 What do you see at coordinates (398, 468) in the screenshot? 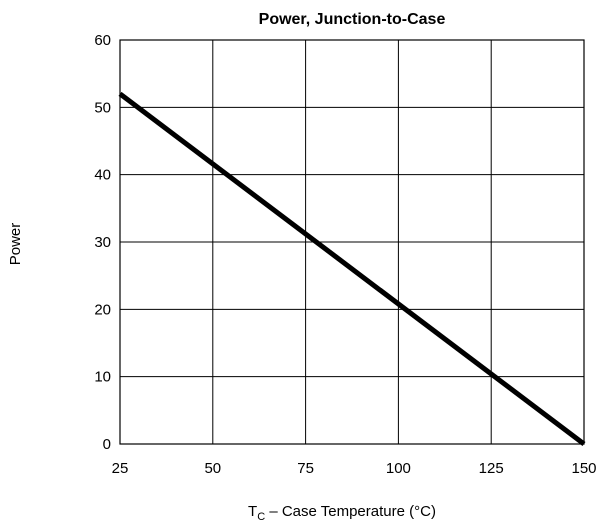
I see `x-tick-label: 100` at bounding box center [398, 468].